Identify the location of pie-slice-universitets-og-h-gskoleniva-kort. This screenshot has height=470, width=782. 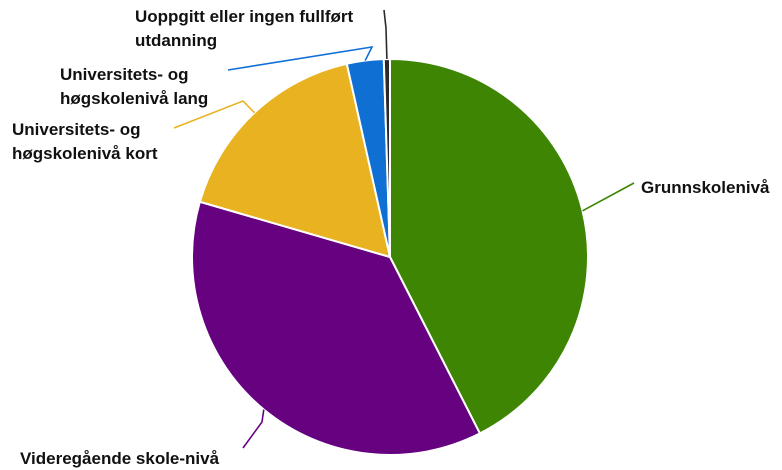
(295, 160).